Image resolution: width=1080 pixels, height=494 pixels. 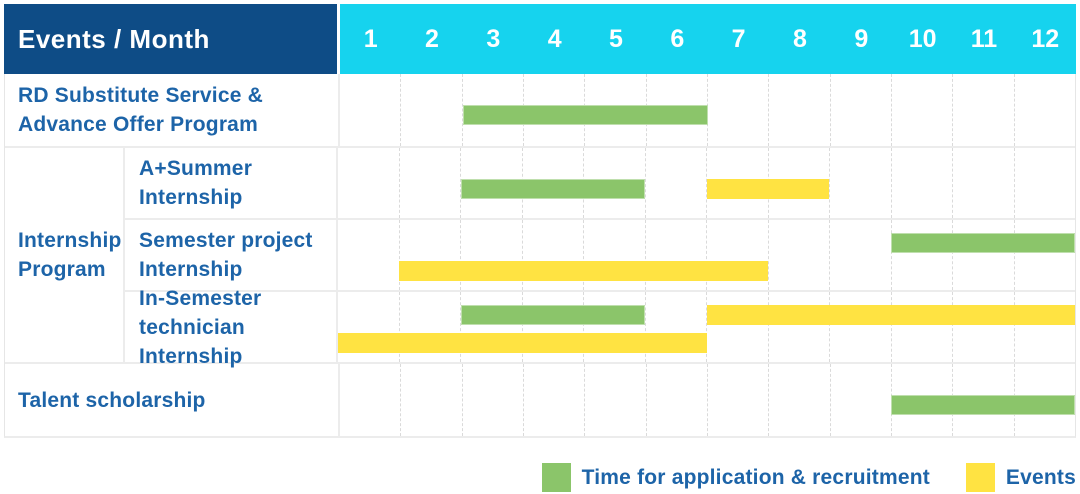 I want to click on subrow-label-text: In-Semester, so click(x=200, y=298).